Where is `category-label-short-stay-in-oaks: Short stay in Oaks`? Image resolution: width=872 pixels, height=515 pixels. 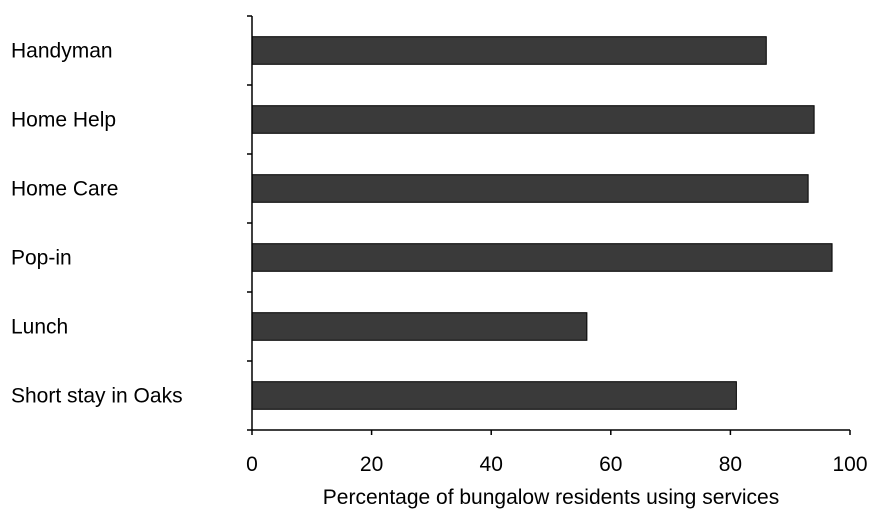 category-label-short-stay-in-oaks: Short stay in Oaks is located at coordinates (97, 396).